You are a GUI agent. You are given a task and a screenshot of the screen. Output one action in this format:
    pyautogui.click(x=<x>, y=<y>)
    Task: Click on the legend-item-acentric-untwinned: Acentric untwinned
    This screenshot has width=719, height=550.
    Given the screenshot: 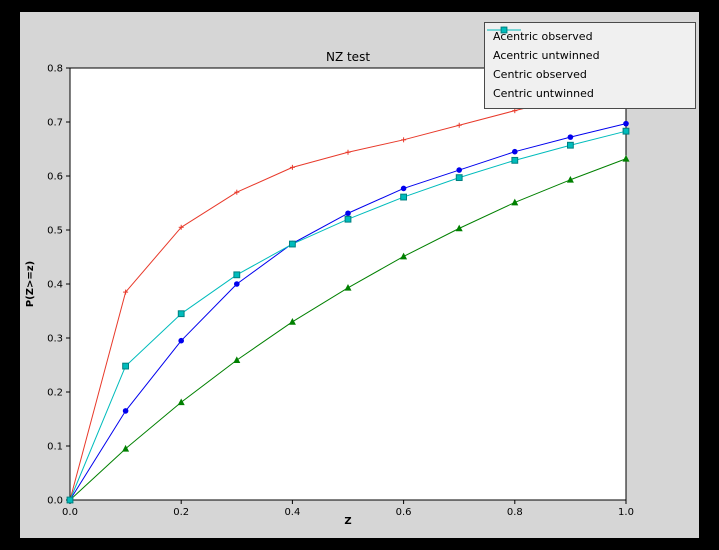 What is the action you would take?
    pyautogui.click(x=587, y=45)
    